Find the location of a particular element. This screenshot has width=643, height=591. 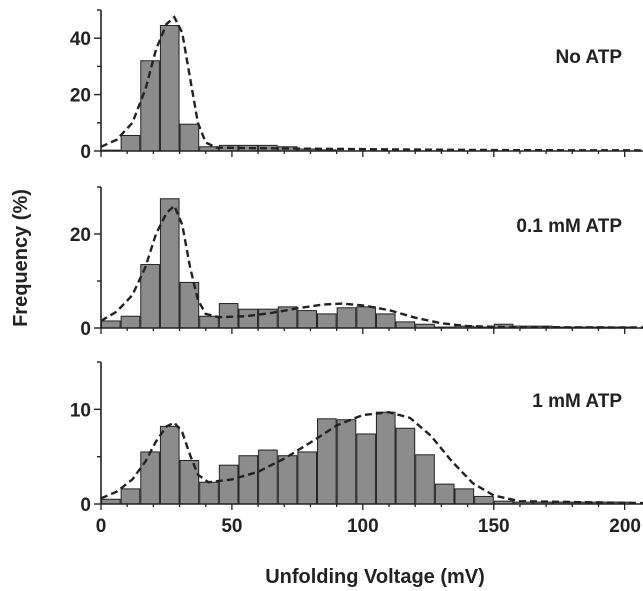

panel-condition-label: 0.1 mM ATP is located at coordinates (569, 226).